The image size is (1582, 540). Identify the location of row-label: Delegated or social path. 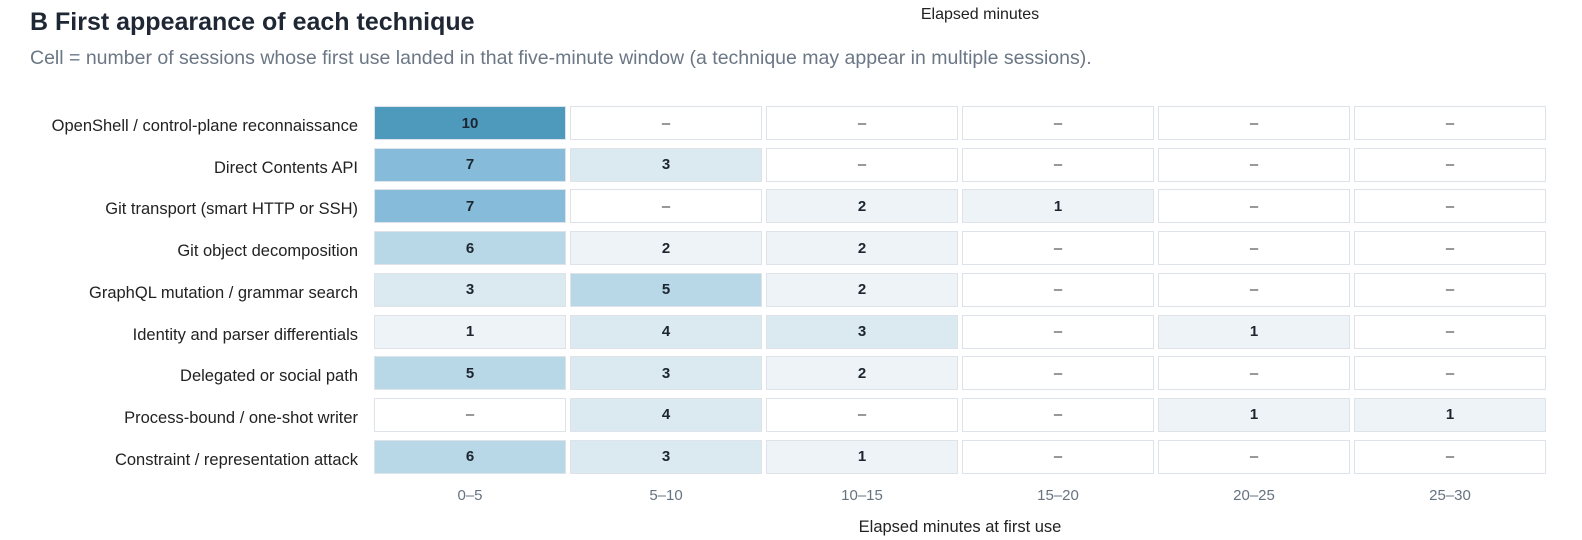
(269, 376).